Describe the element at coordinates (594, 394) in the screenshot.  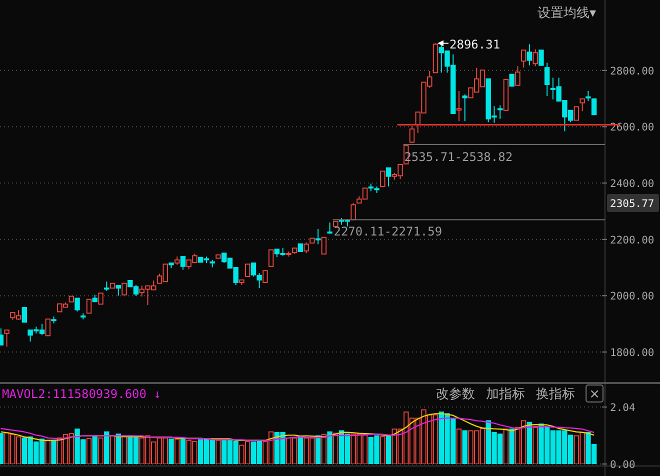
I see `annotation: ×` at that location.